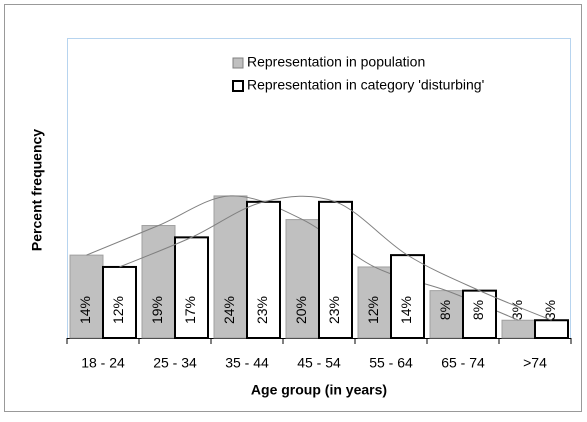  What do you see at coordinates (247, 363) in the screenshot?
I see `x-tick-label: 35 - 44` at bounding box center [247, 363].